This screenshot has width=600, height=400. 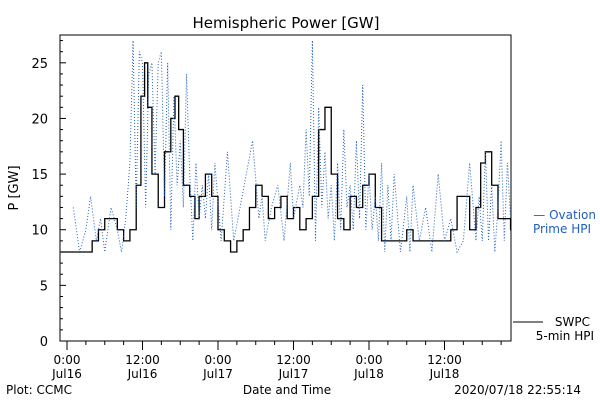 What do you see at coordinates (39, 231) in the screenshot?
I see `y-tick-label: 10` at bounding box center [39, 231].